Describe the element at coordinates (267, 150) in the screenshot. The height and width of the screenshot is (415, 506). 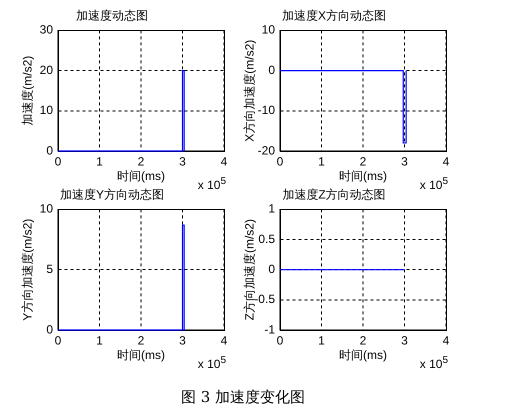
I see `y-tick-label: -20` at that location.